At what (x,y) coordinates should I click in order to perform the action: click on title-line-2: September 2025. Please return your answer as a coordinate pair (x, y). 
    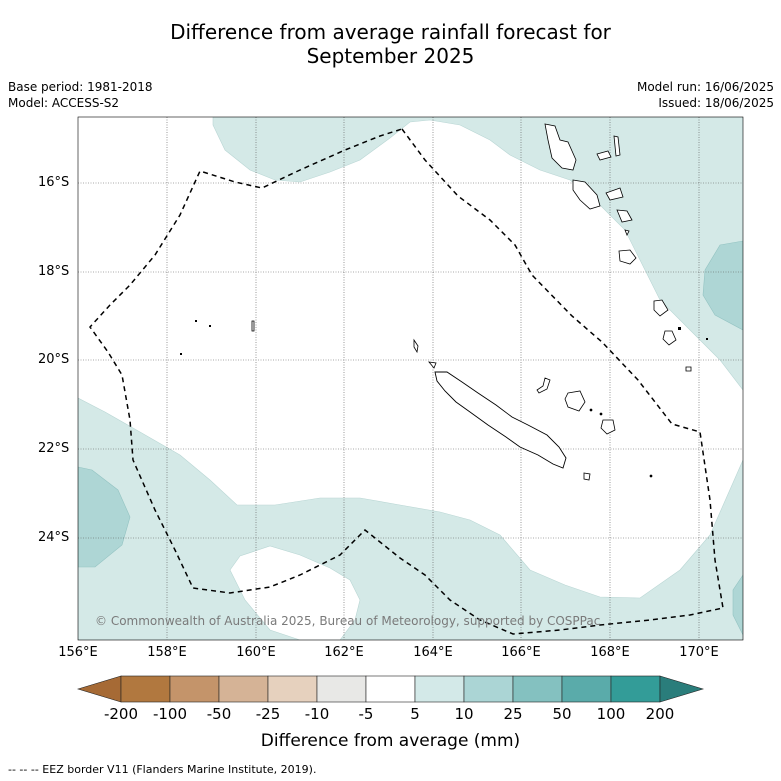
    Looking at the image, I should click on (390, 56).